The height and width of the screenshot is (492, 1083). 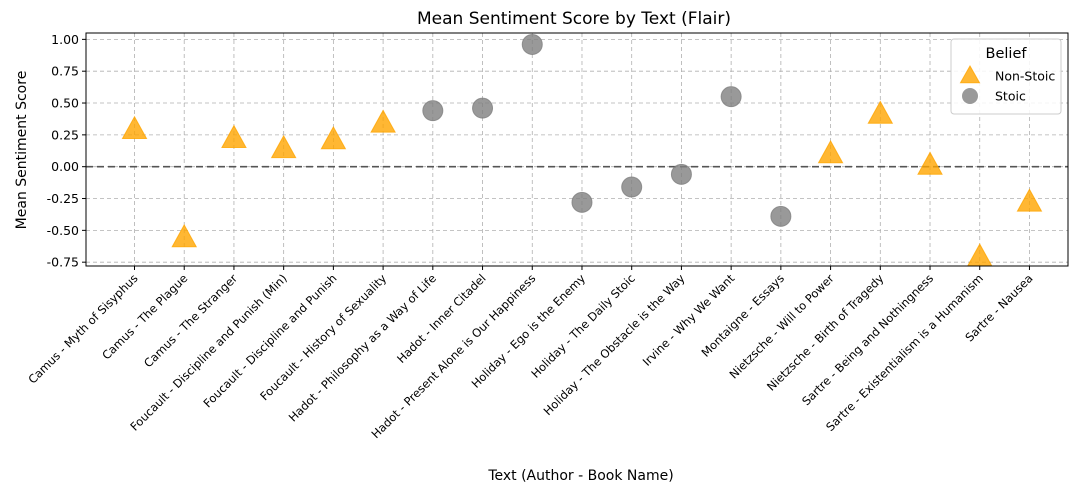 I want to click on x-tick-label: Irvine - Why We Want, so click(x=689, y=320).